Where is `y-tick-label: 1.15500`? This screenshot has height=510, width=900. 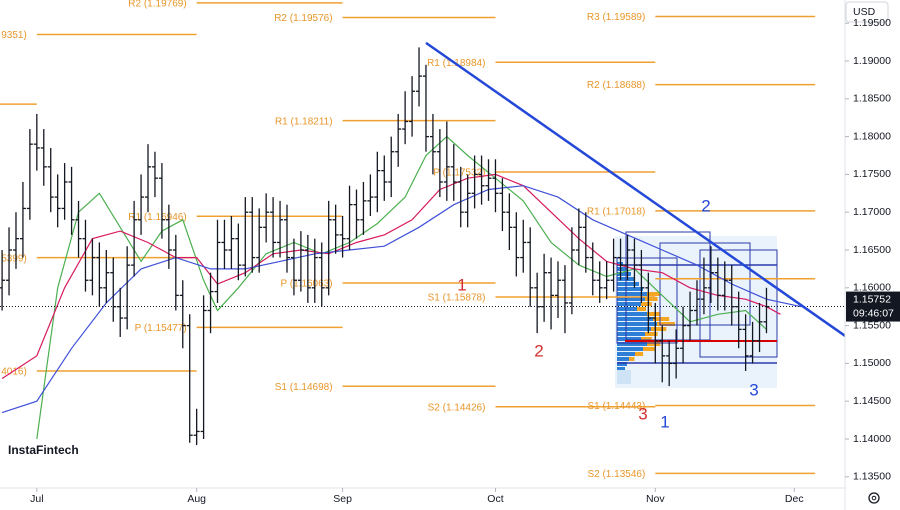
y-tick-label: 1.15500 is located at coordinates (872, 325).